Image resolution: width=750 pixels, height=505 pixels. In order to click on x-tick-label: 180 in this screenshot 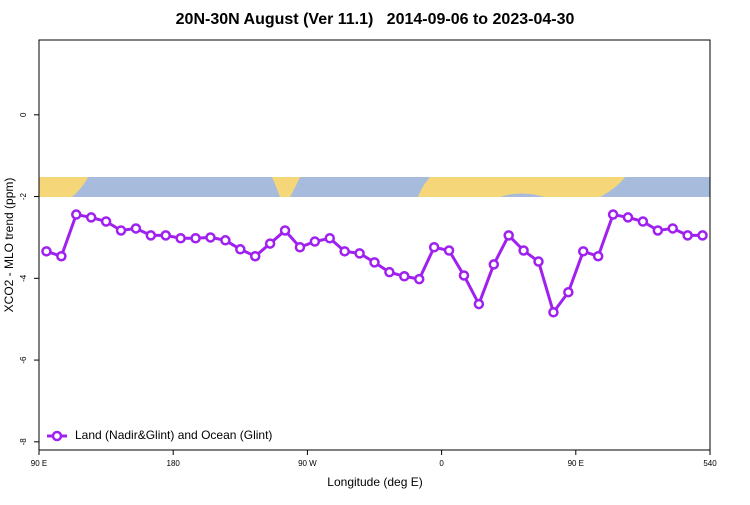, I will do `click(174, 463)`.